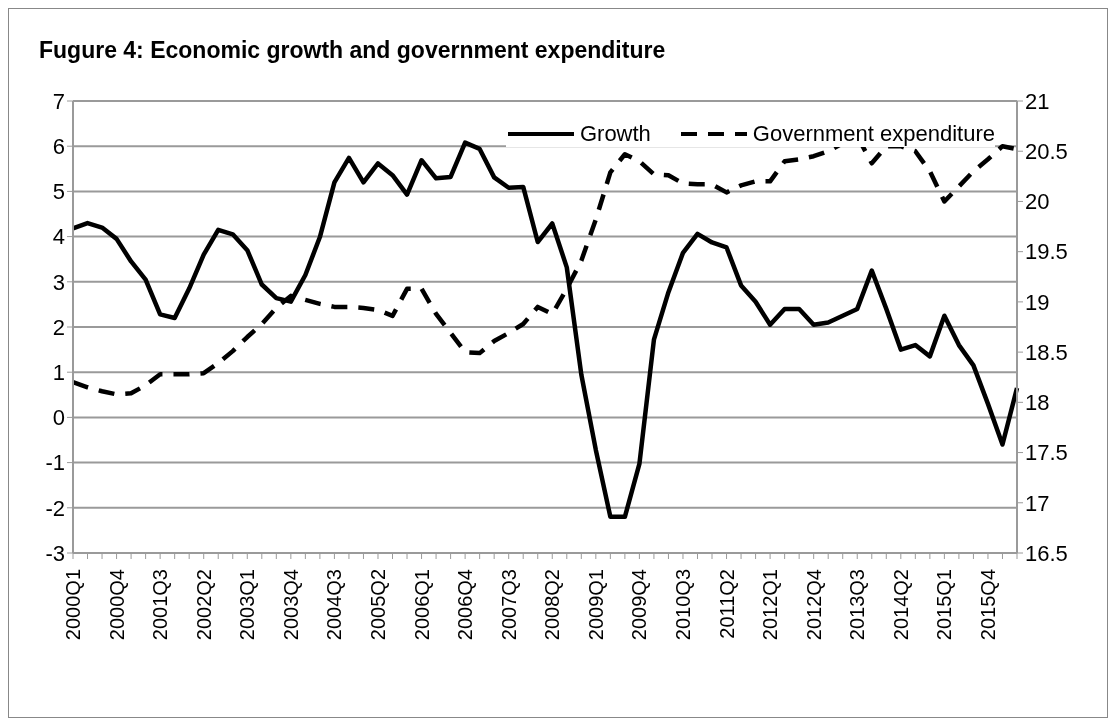 Image resolution: width=1117 pixels, height=726 pixels. I want to click on y2-tick-label: 17.5, so click(1046, 453).